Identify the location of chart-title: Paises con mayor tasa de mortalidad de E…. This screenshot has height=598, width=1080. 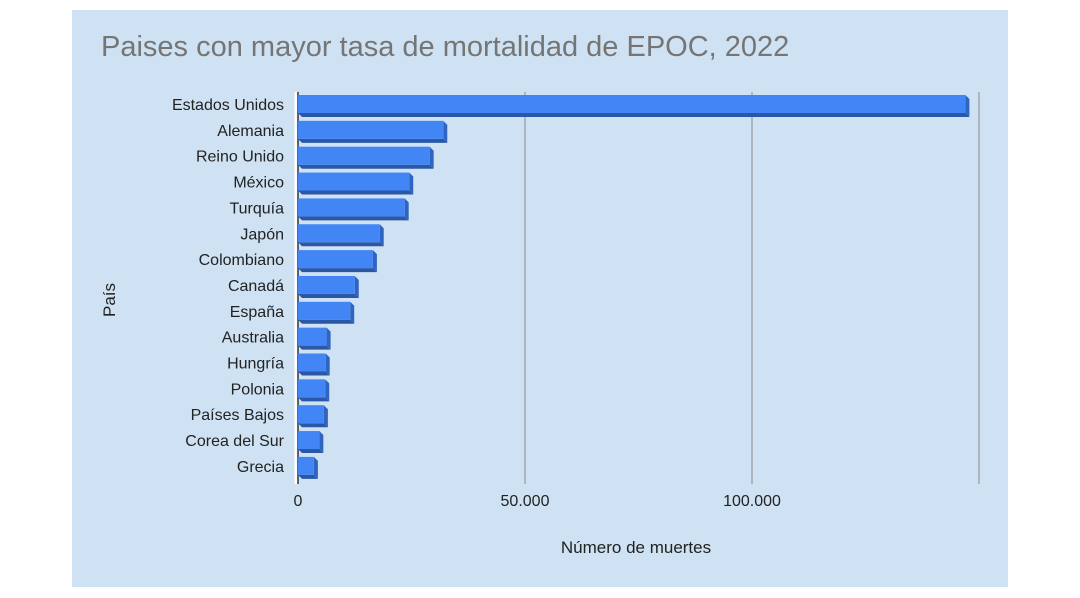
(445, 47).